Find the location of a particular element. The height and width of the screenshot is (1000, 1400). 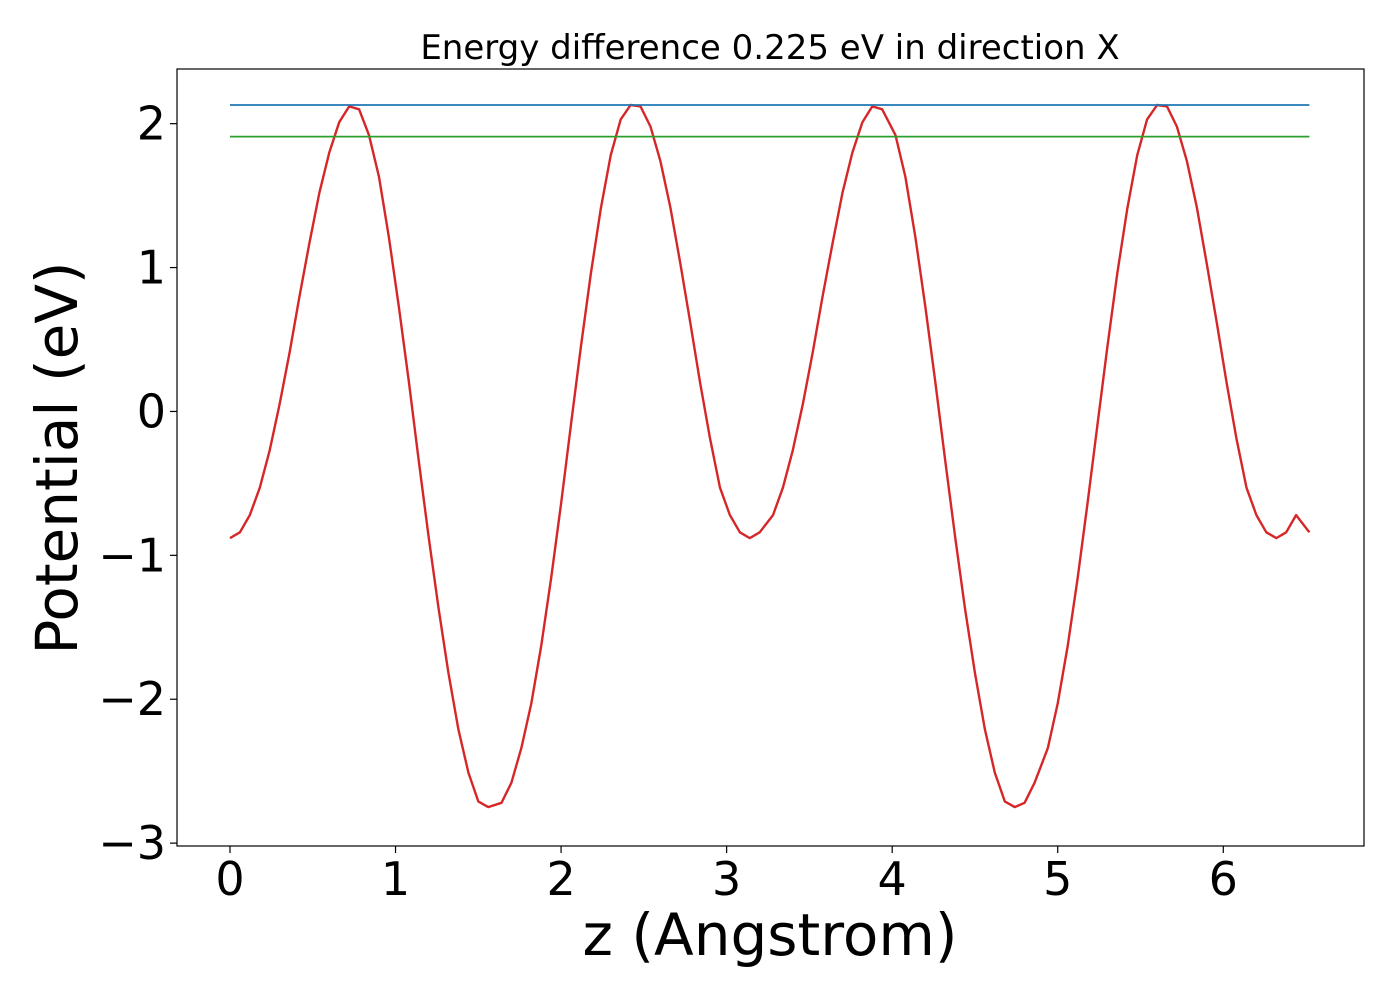

y-tick-label: 1 is located at coordinates (151, 268).